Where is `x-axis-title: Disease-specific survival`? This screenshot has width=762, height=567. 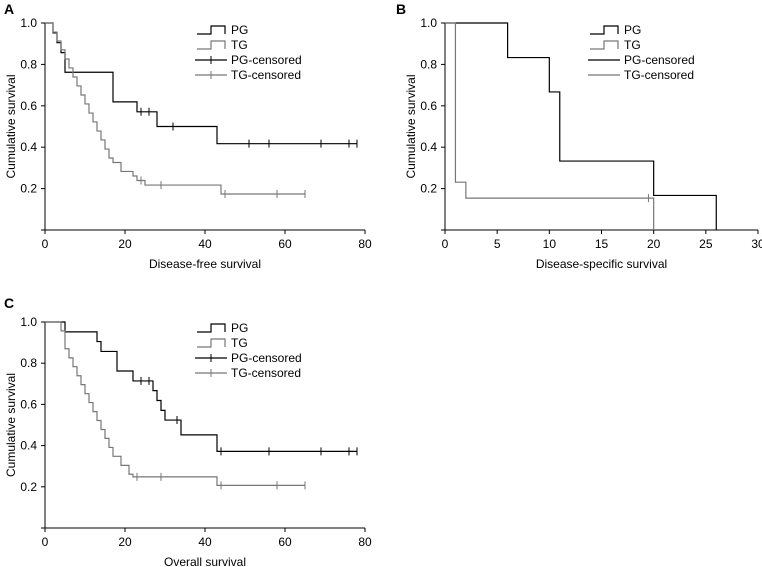 x-axis-title: Disease-specific survival is located at coordinates (601, 264).